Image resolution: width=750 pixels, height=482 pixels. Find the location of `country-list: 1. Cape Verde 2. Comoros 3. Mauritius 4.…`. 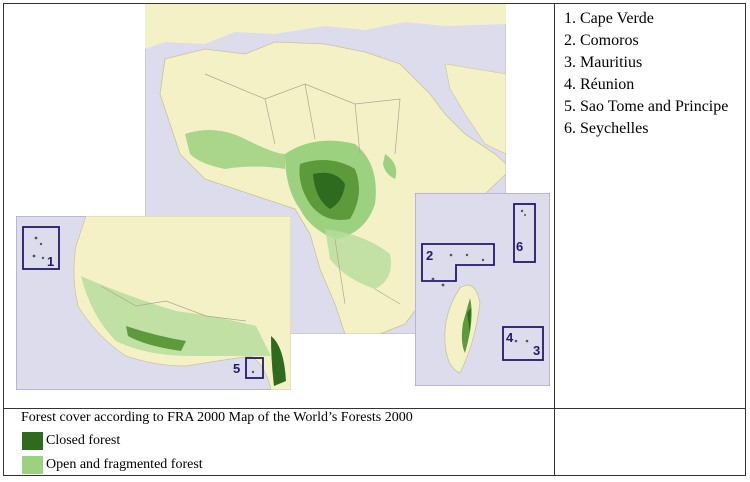

country-list: 1. Cape Verde 2. Comoros 3. Mauritius 4.… is located at coordinates (654, 74).